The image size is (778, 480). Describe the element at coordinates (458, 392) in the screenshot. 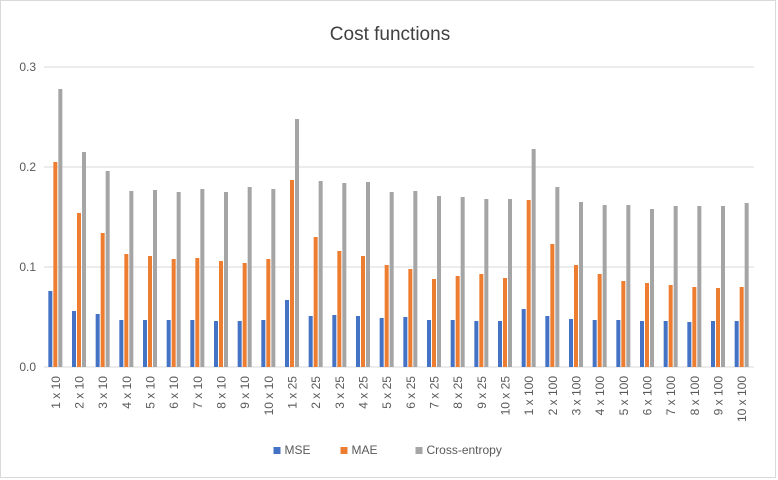

I see `x-tick-label: 8 x 25` at that location.